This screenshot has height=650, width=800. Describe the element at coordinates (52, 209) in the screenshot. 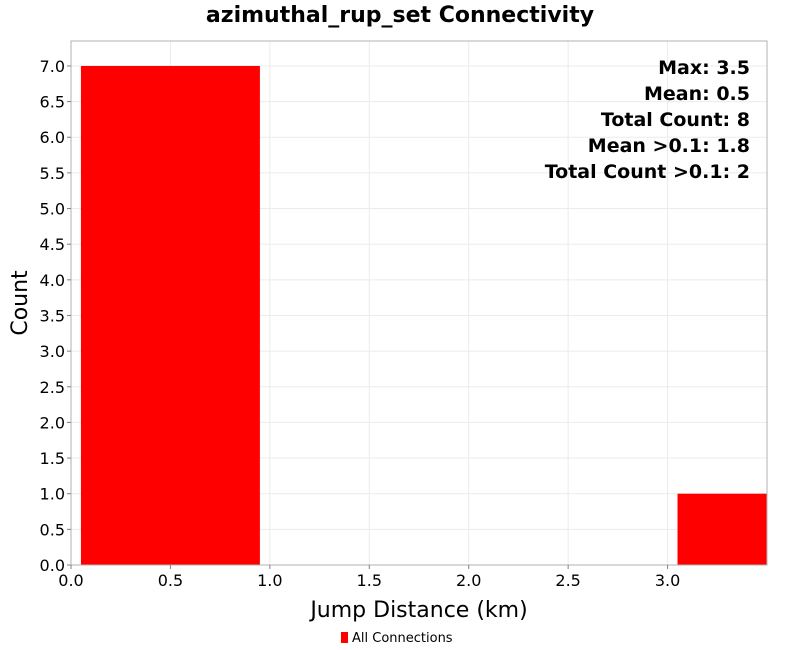

I see `y-tick-label: 5.0` at that location.